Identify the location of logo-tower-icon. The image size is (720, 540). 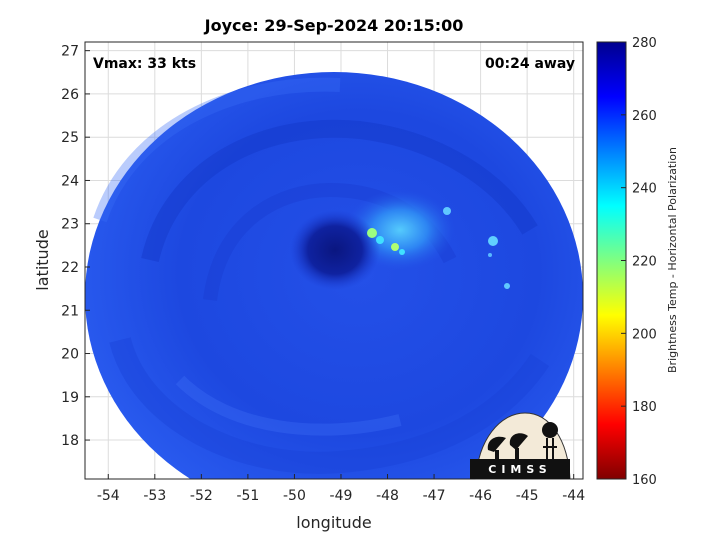
(550, 440).